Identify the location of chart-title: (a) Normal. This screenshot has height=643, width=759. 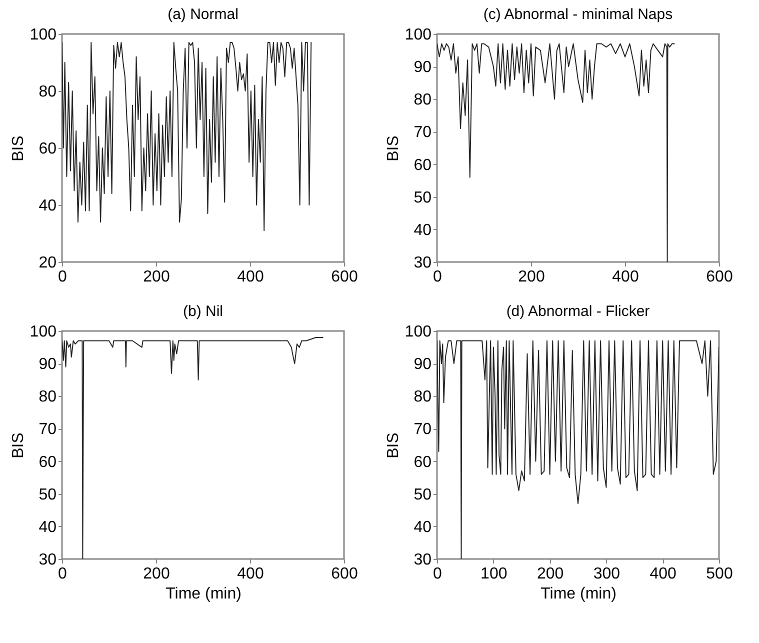
(203, 14).